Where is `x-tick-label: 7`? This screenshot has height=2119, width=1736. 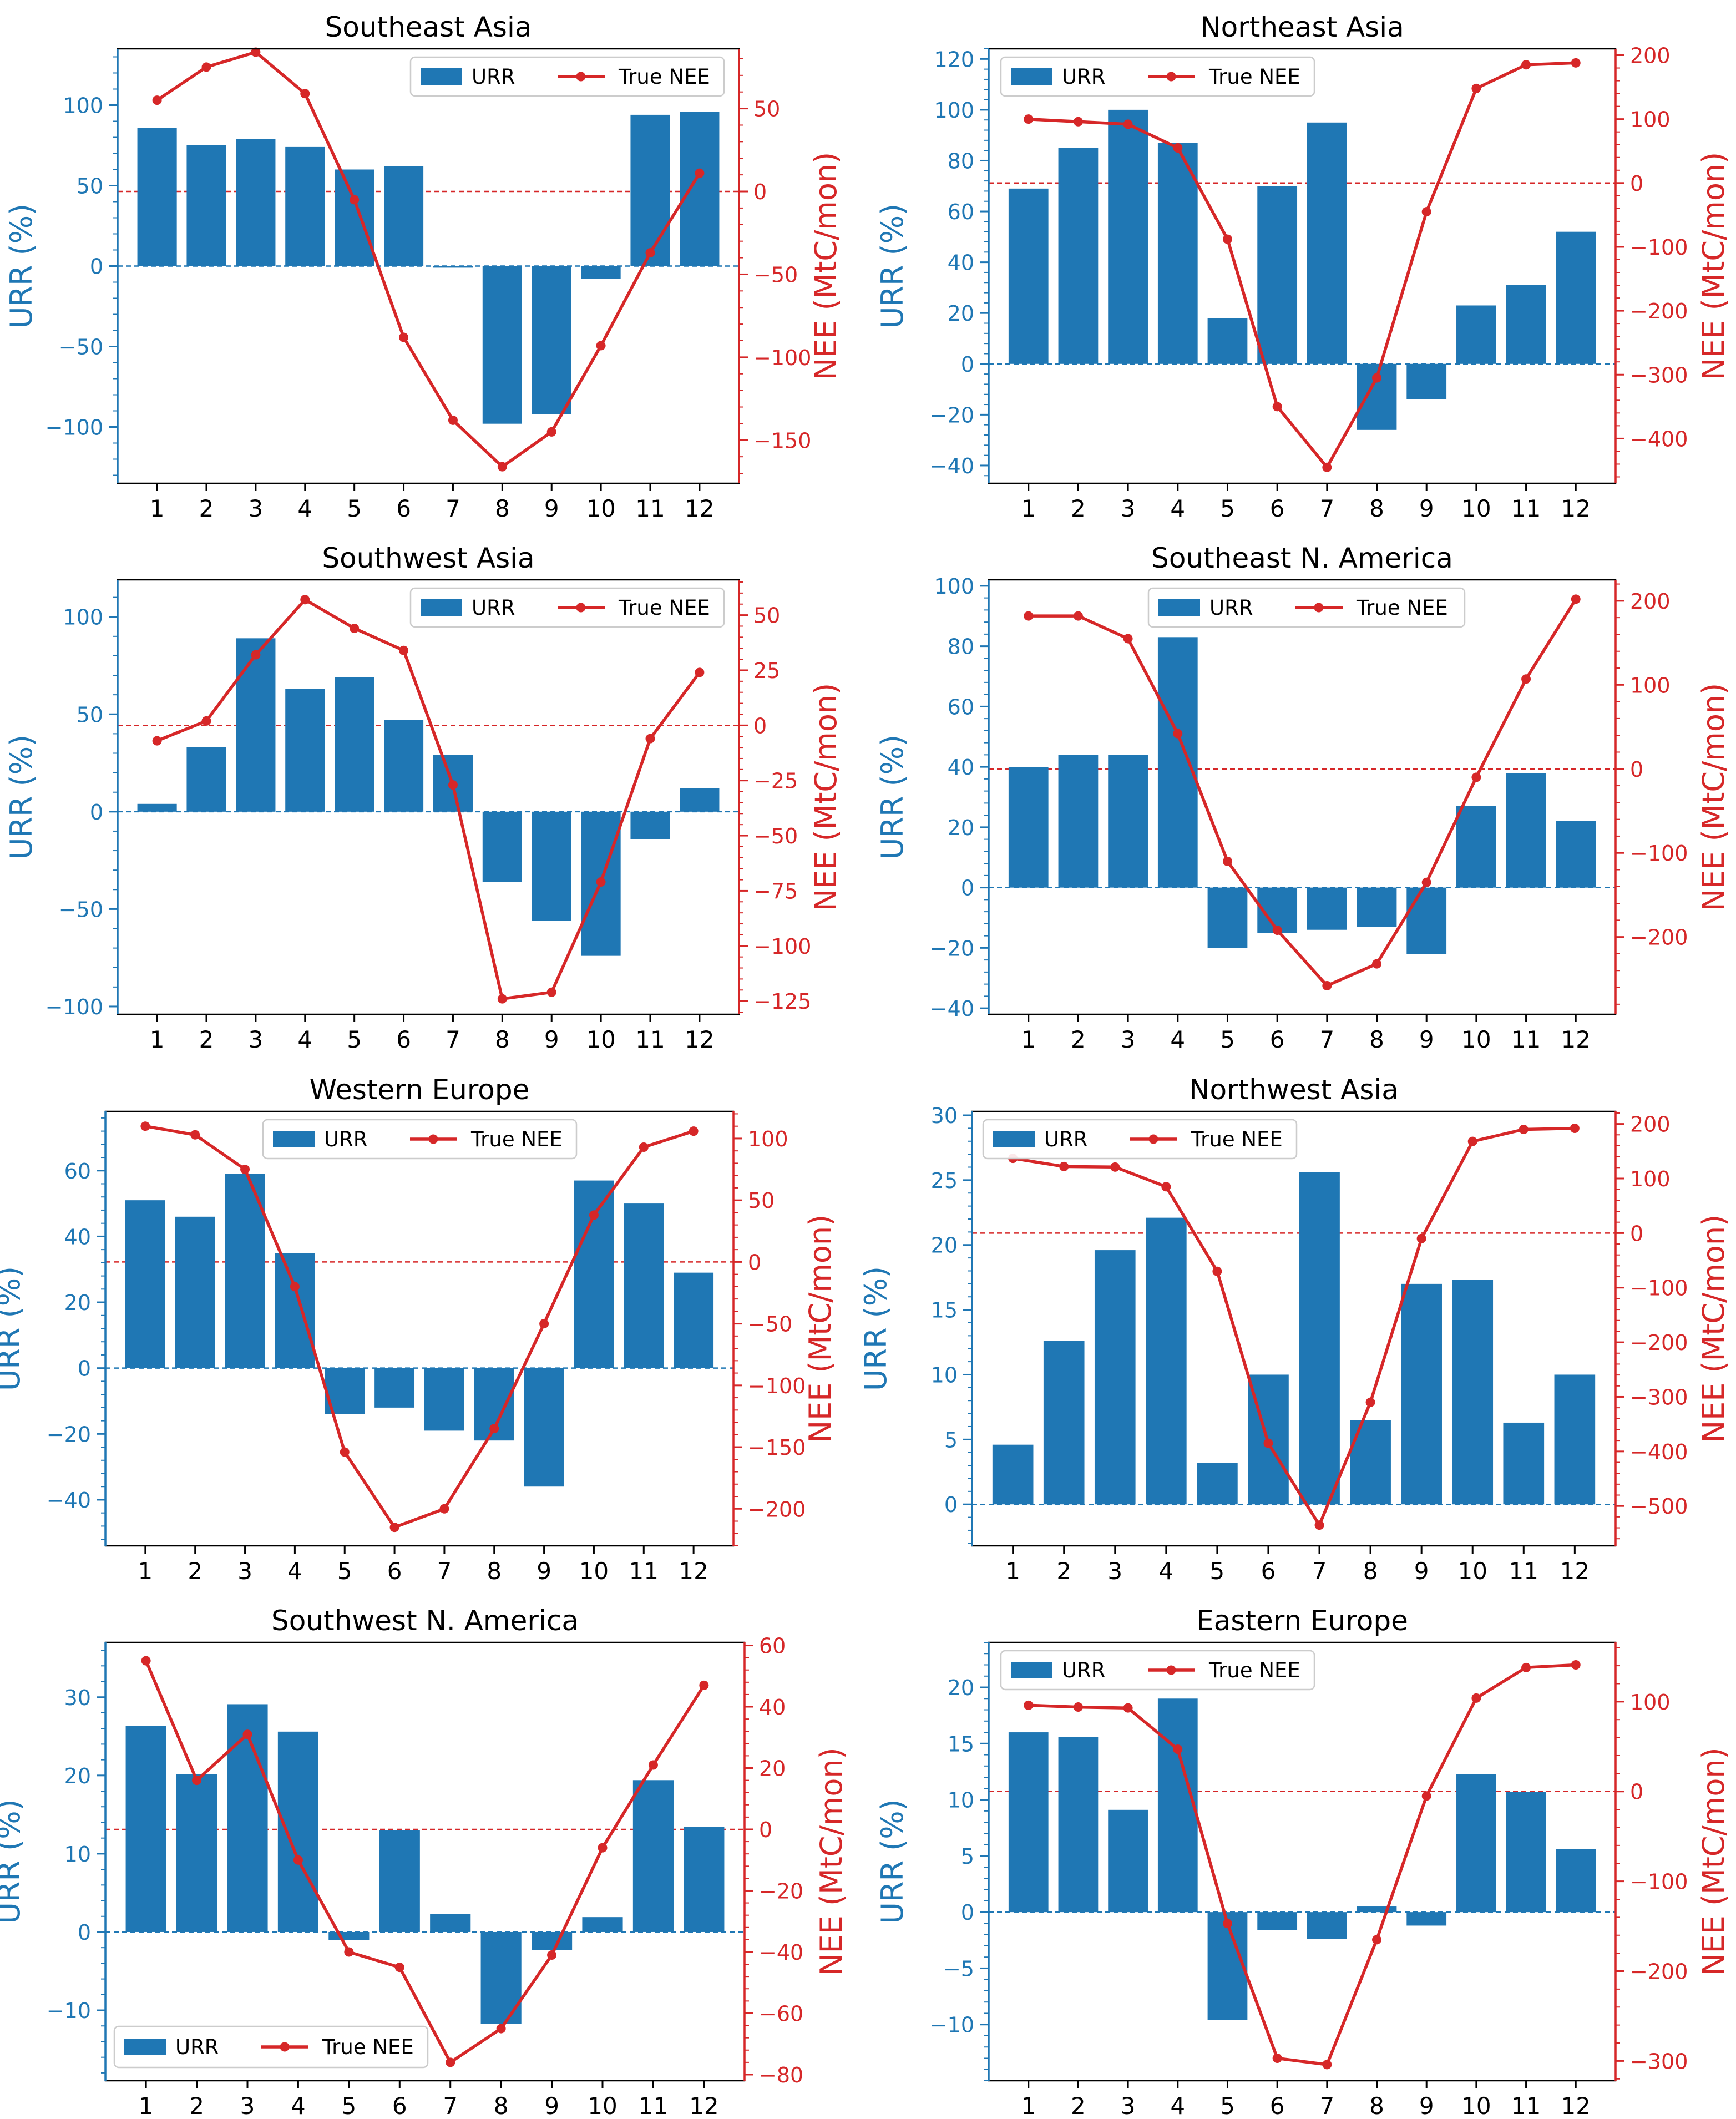
x-tick-label: 7 is located at coordinates (1326, 1039).